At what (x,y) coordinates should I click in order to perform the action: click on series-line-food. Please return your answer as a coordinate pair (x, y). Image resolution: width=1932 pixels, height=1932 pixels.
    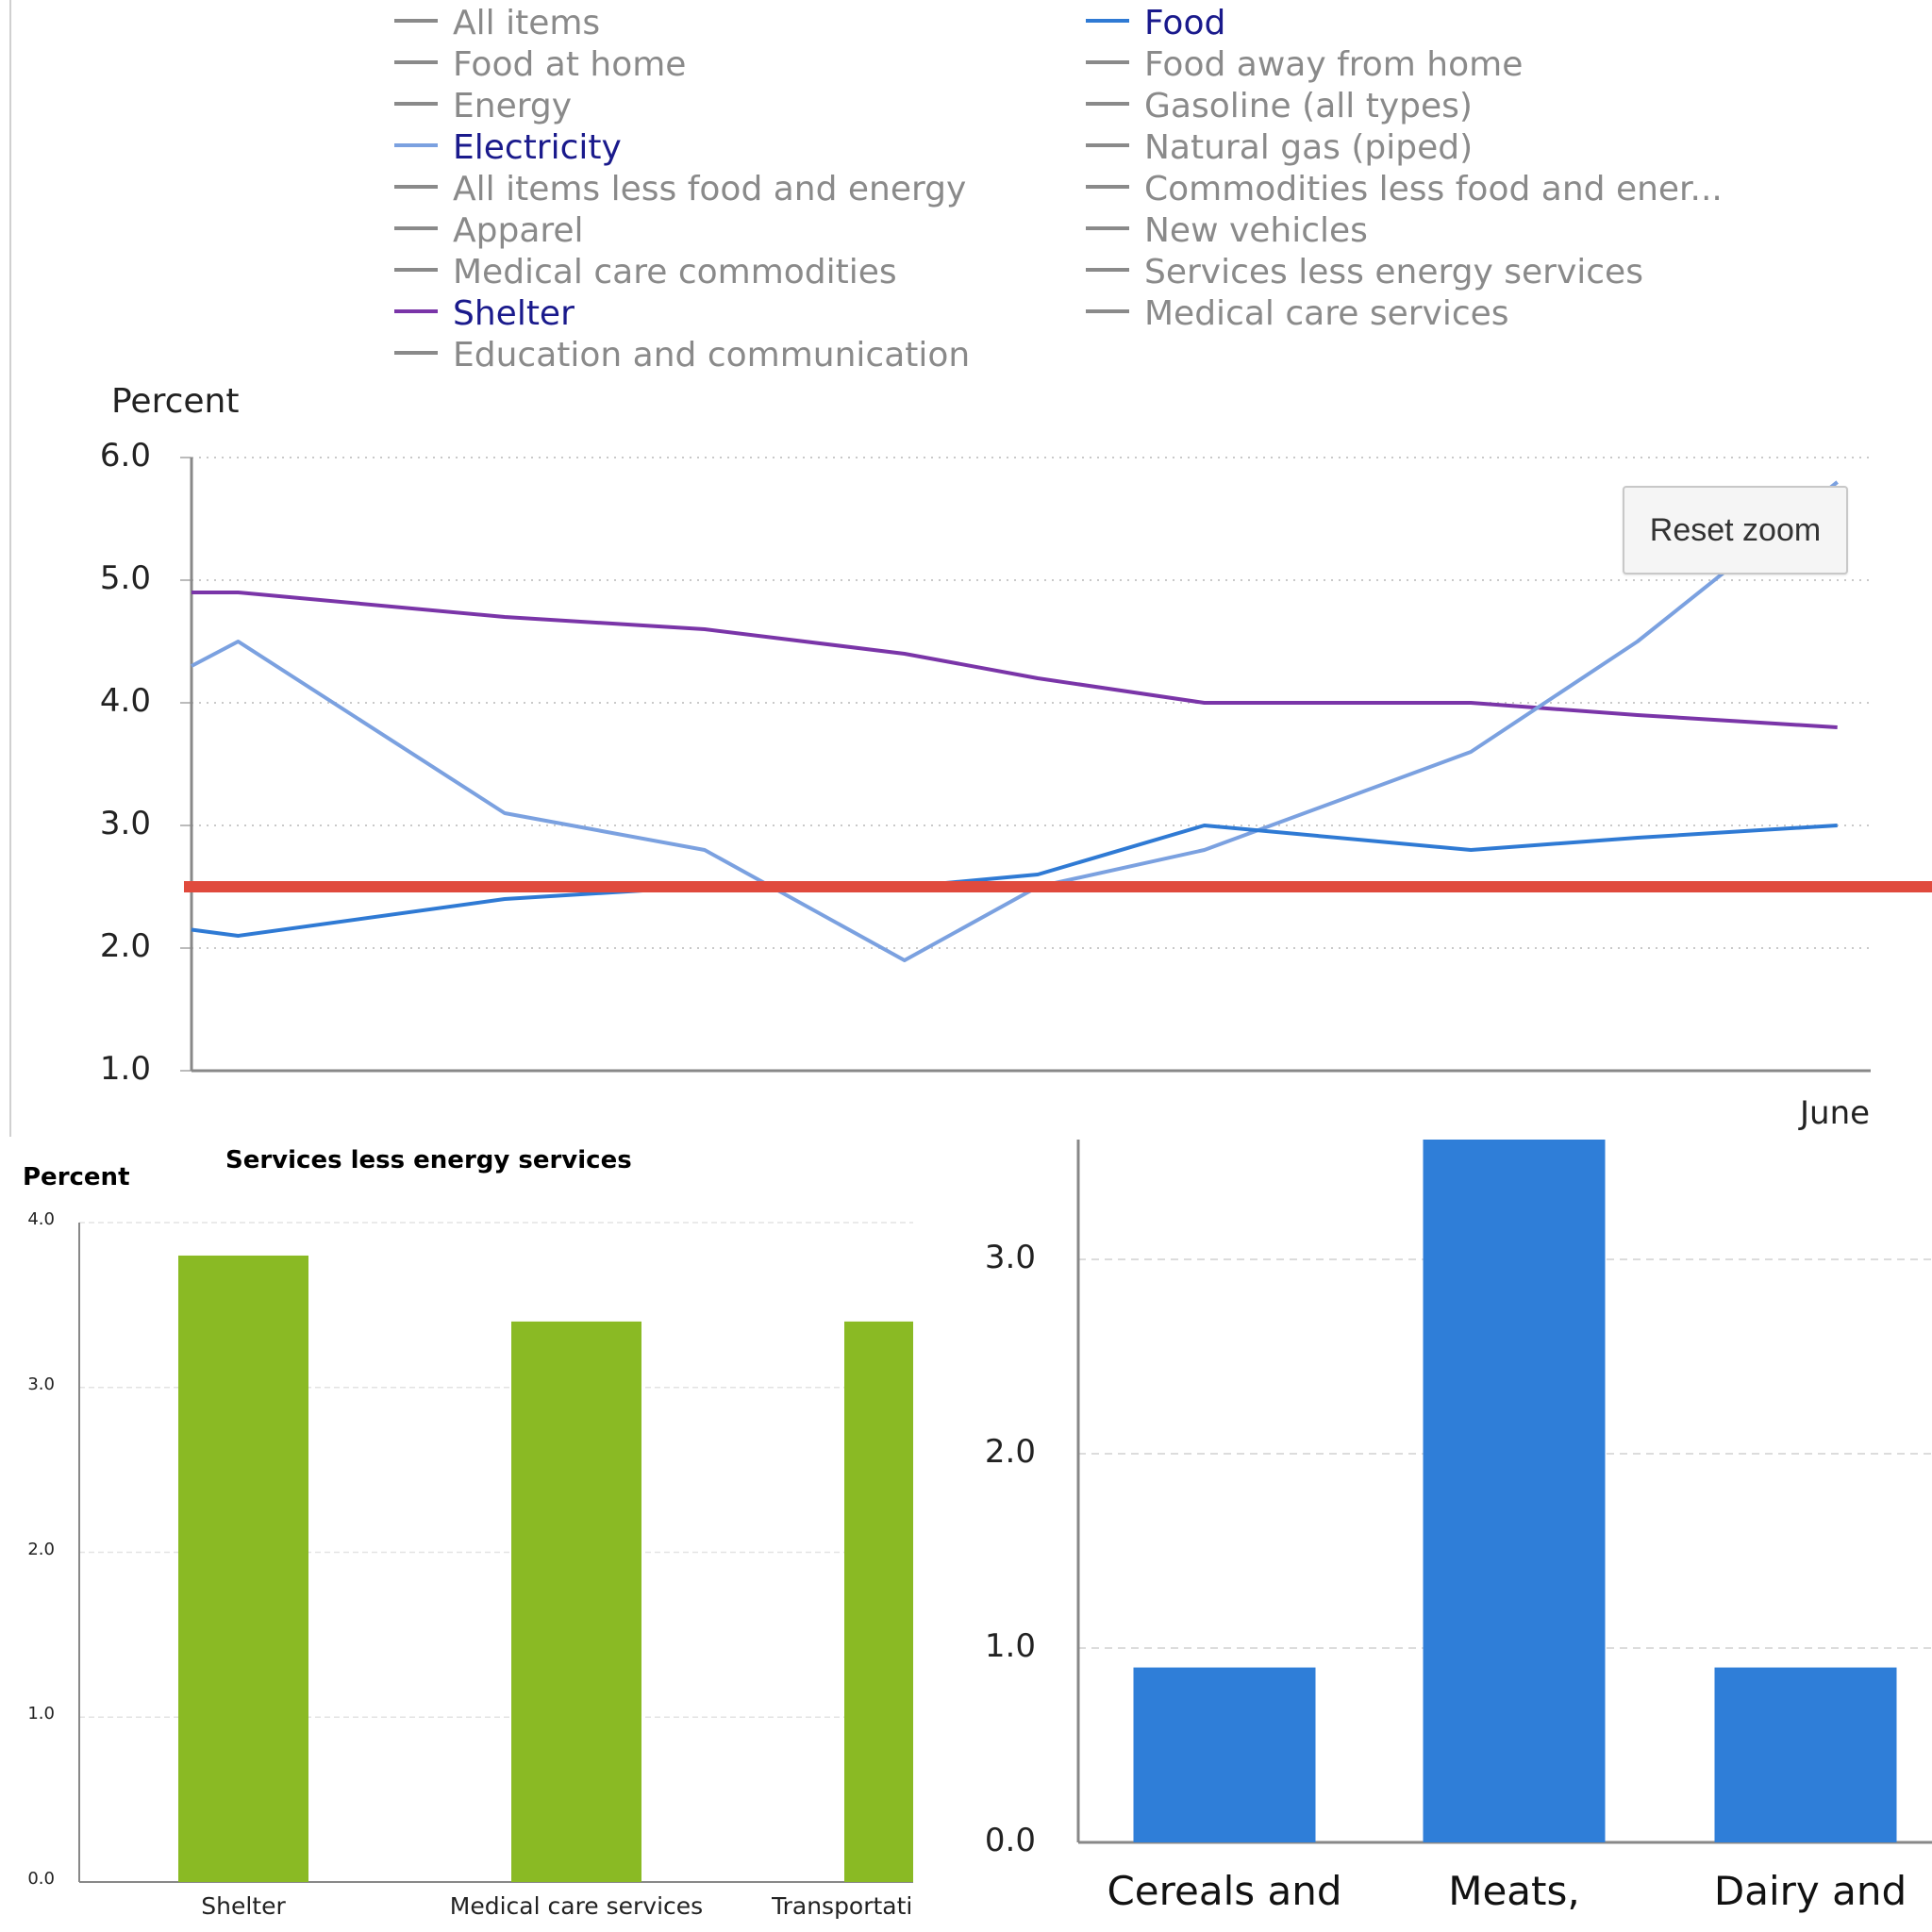
    Looking at the image, I should click on (1015, 881).